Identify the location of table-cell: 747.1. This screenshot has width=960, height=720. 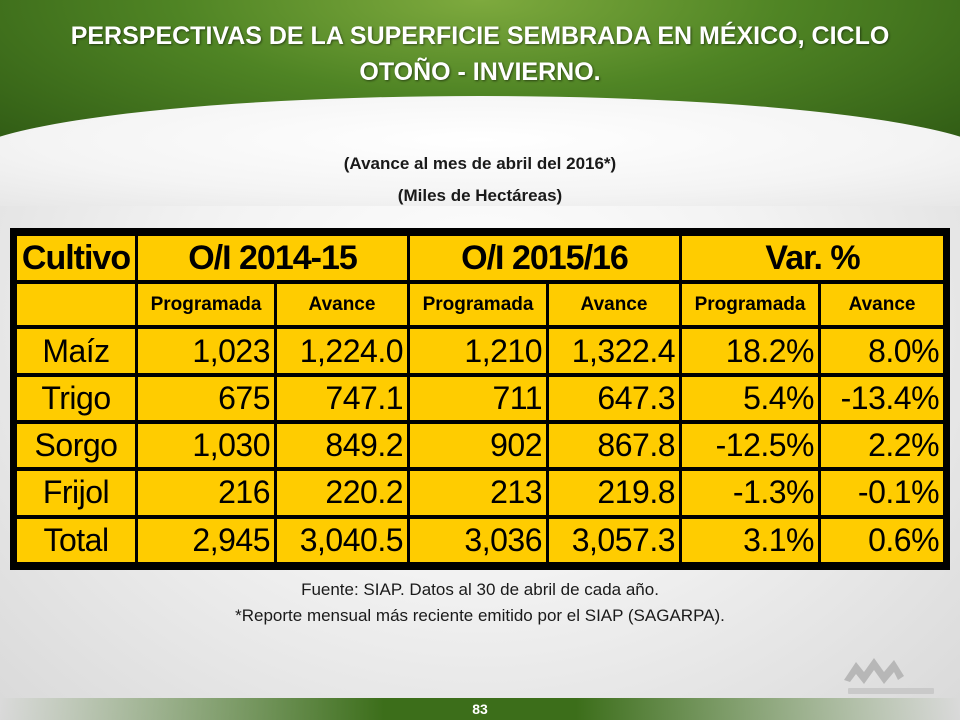
(342, 398).